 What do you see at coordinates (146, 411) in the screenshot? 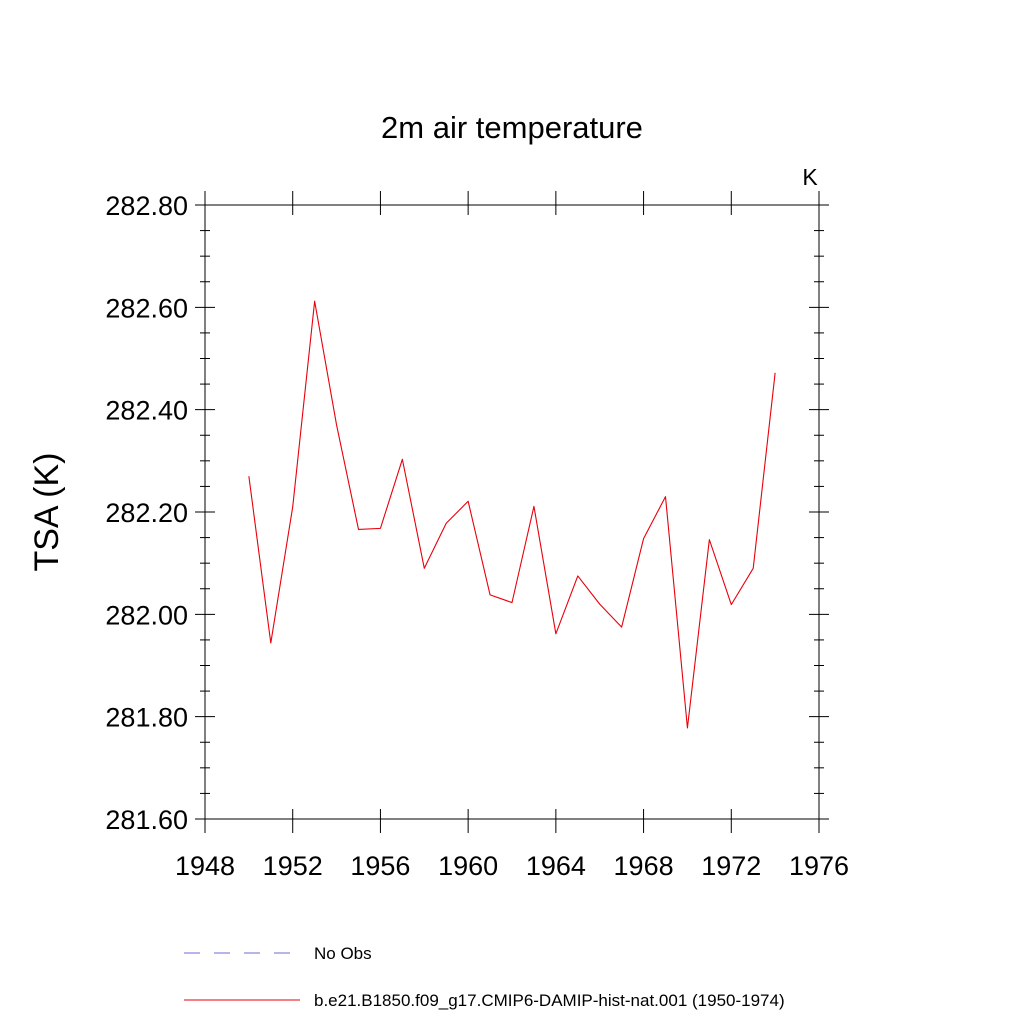
I see `y-tick-label: 282.40` at bounding box center [146, 411].